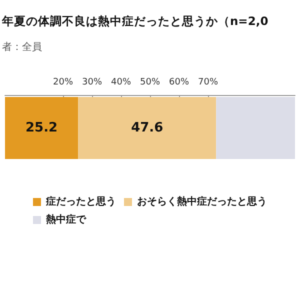 This screenshot has height=281, width=300. What do you see at coordinates (92, 83) in the screenshot?
I see `x-tick-label: 30%` at bounding box center [92, 83].